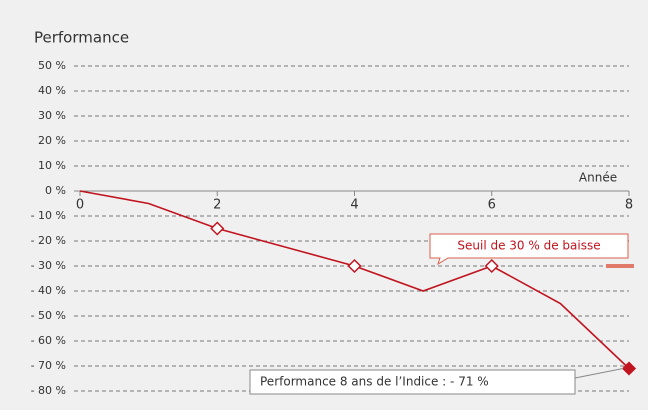 Image resolution: width=648 pixels, height=410 pixels. Describe the element at coordinates (52, 65) in the screenshot. I see `y-tick-label: 50 %` at that location.